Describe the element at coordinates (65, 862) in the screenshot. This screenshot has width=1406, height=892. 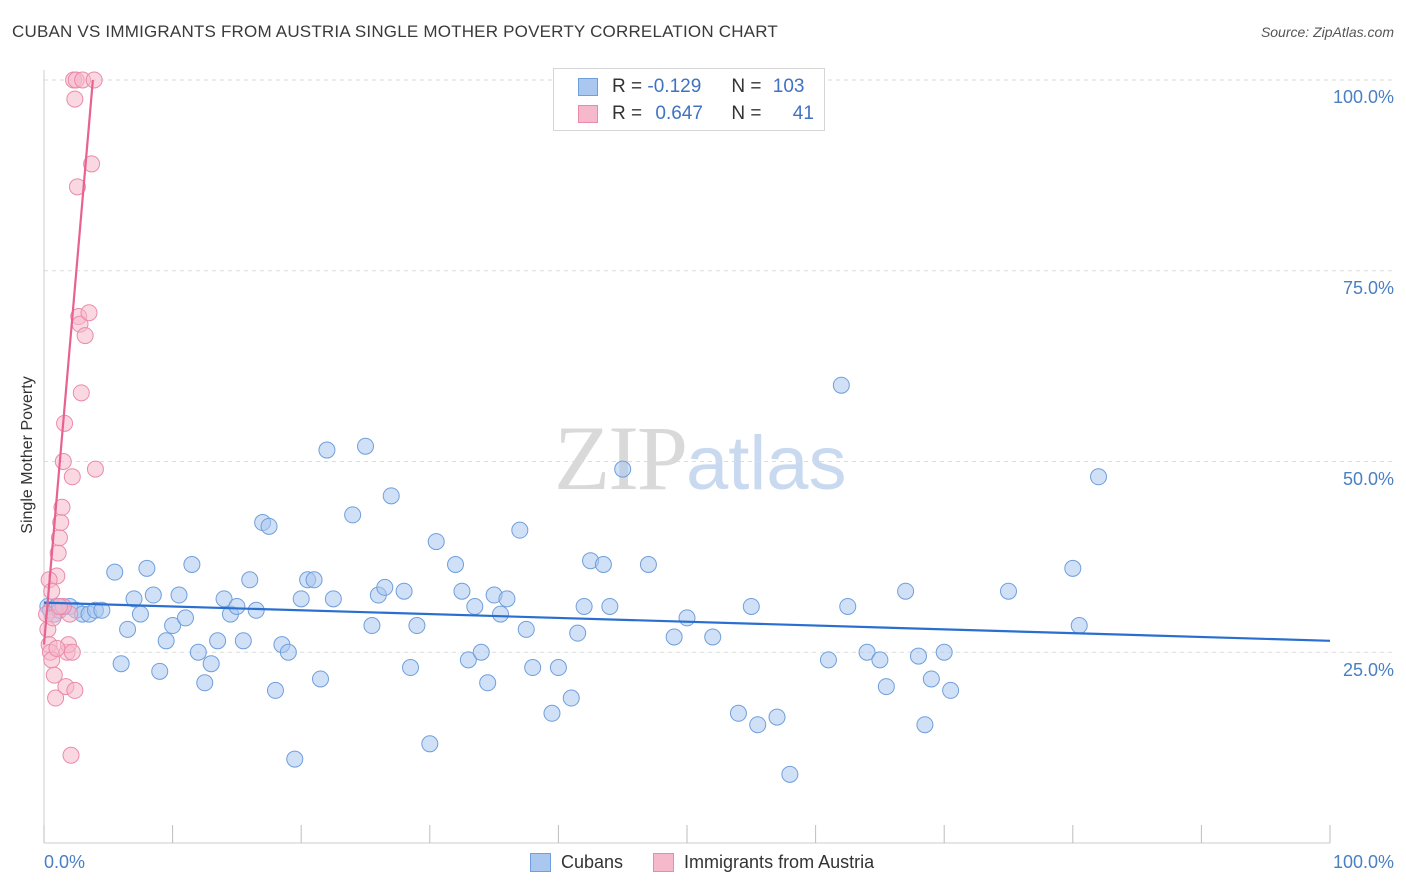
I see `x-tick-0: 0.0%` at that location.